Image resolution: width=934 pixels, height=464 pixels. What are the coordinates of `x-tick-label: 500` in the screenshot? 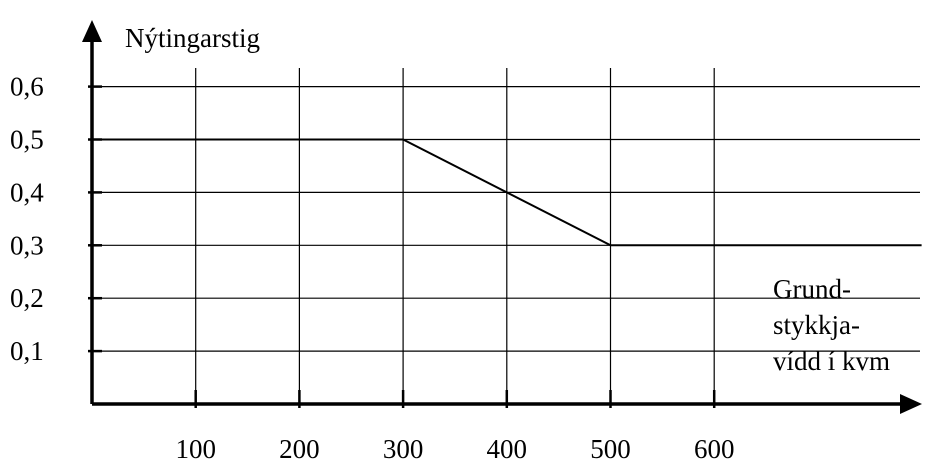 It's located at (610, 449).